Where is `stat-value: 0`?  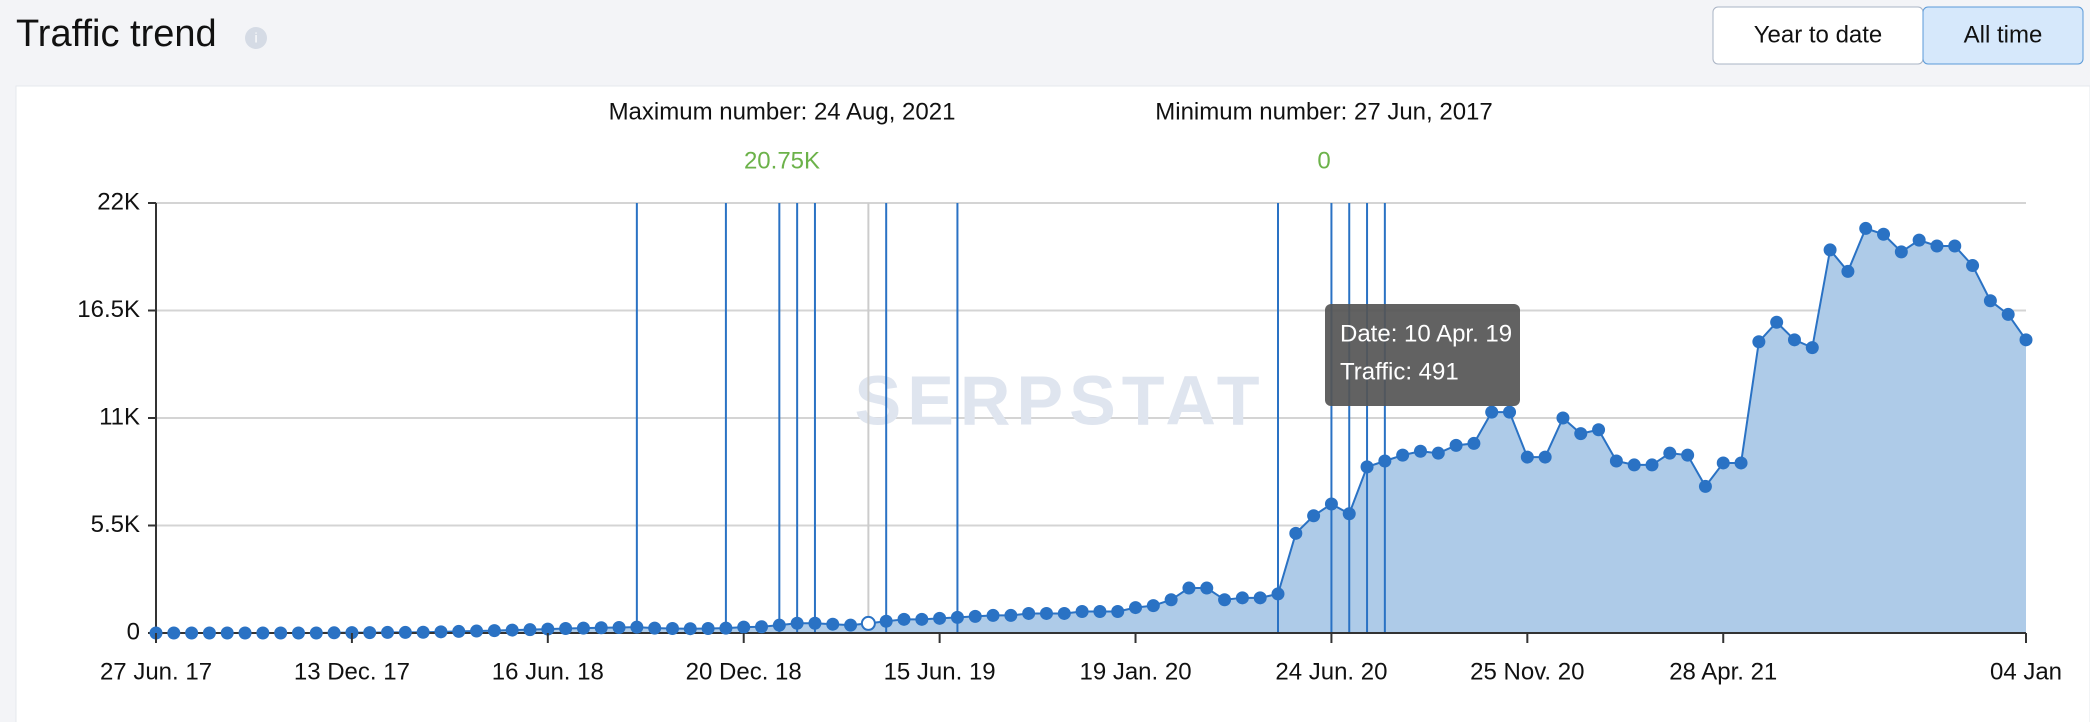 stat-value: 0 is located at coordinates (1323, 160).